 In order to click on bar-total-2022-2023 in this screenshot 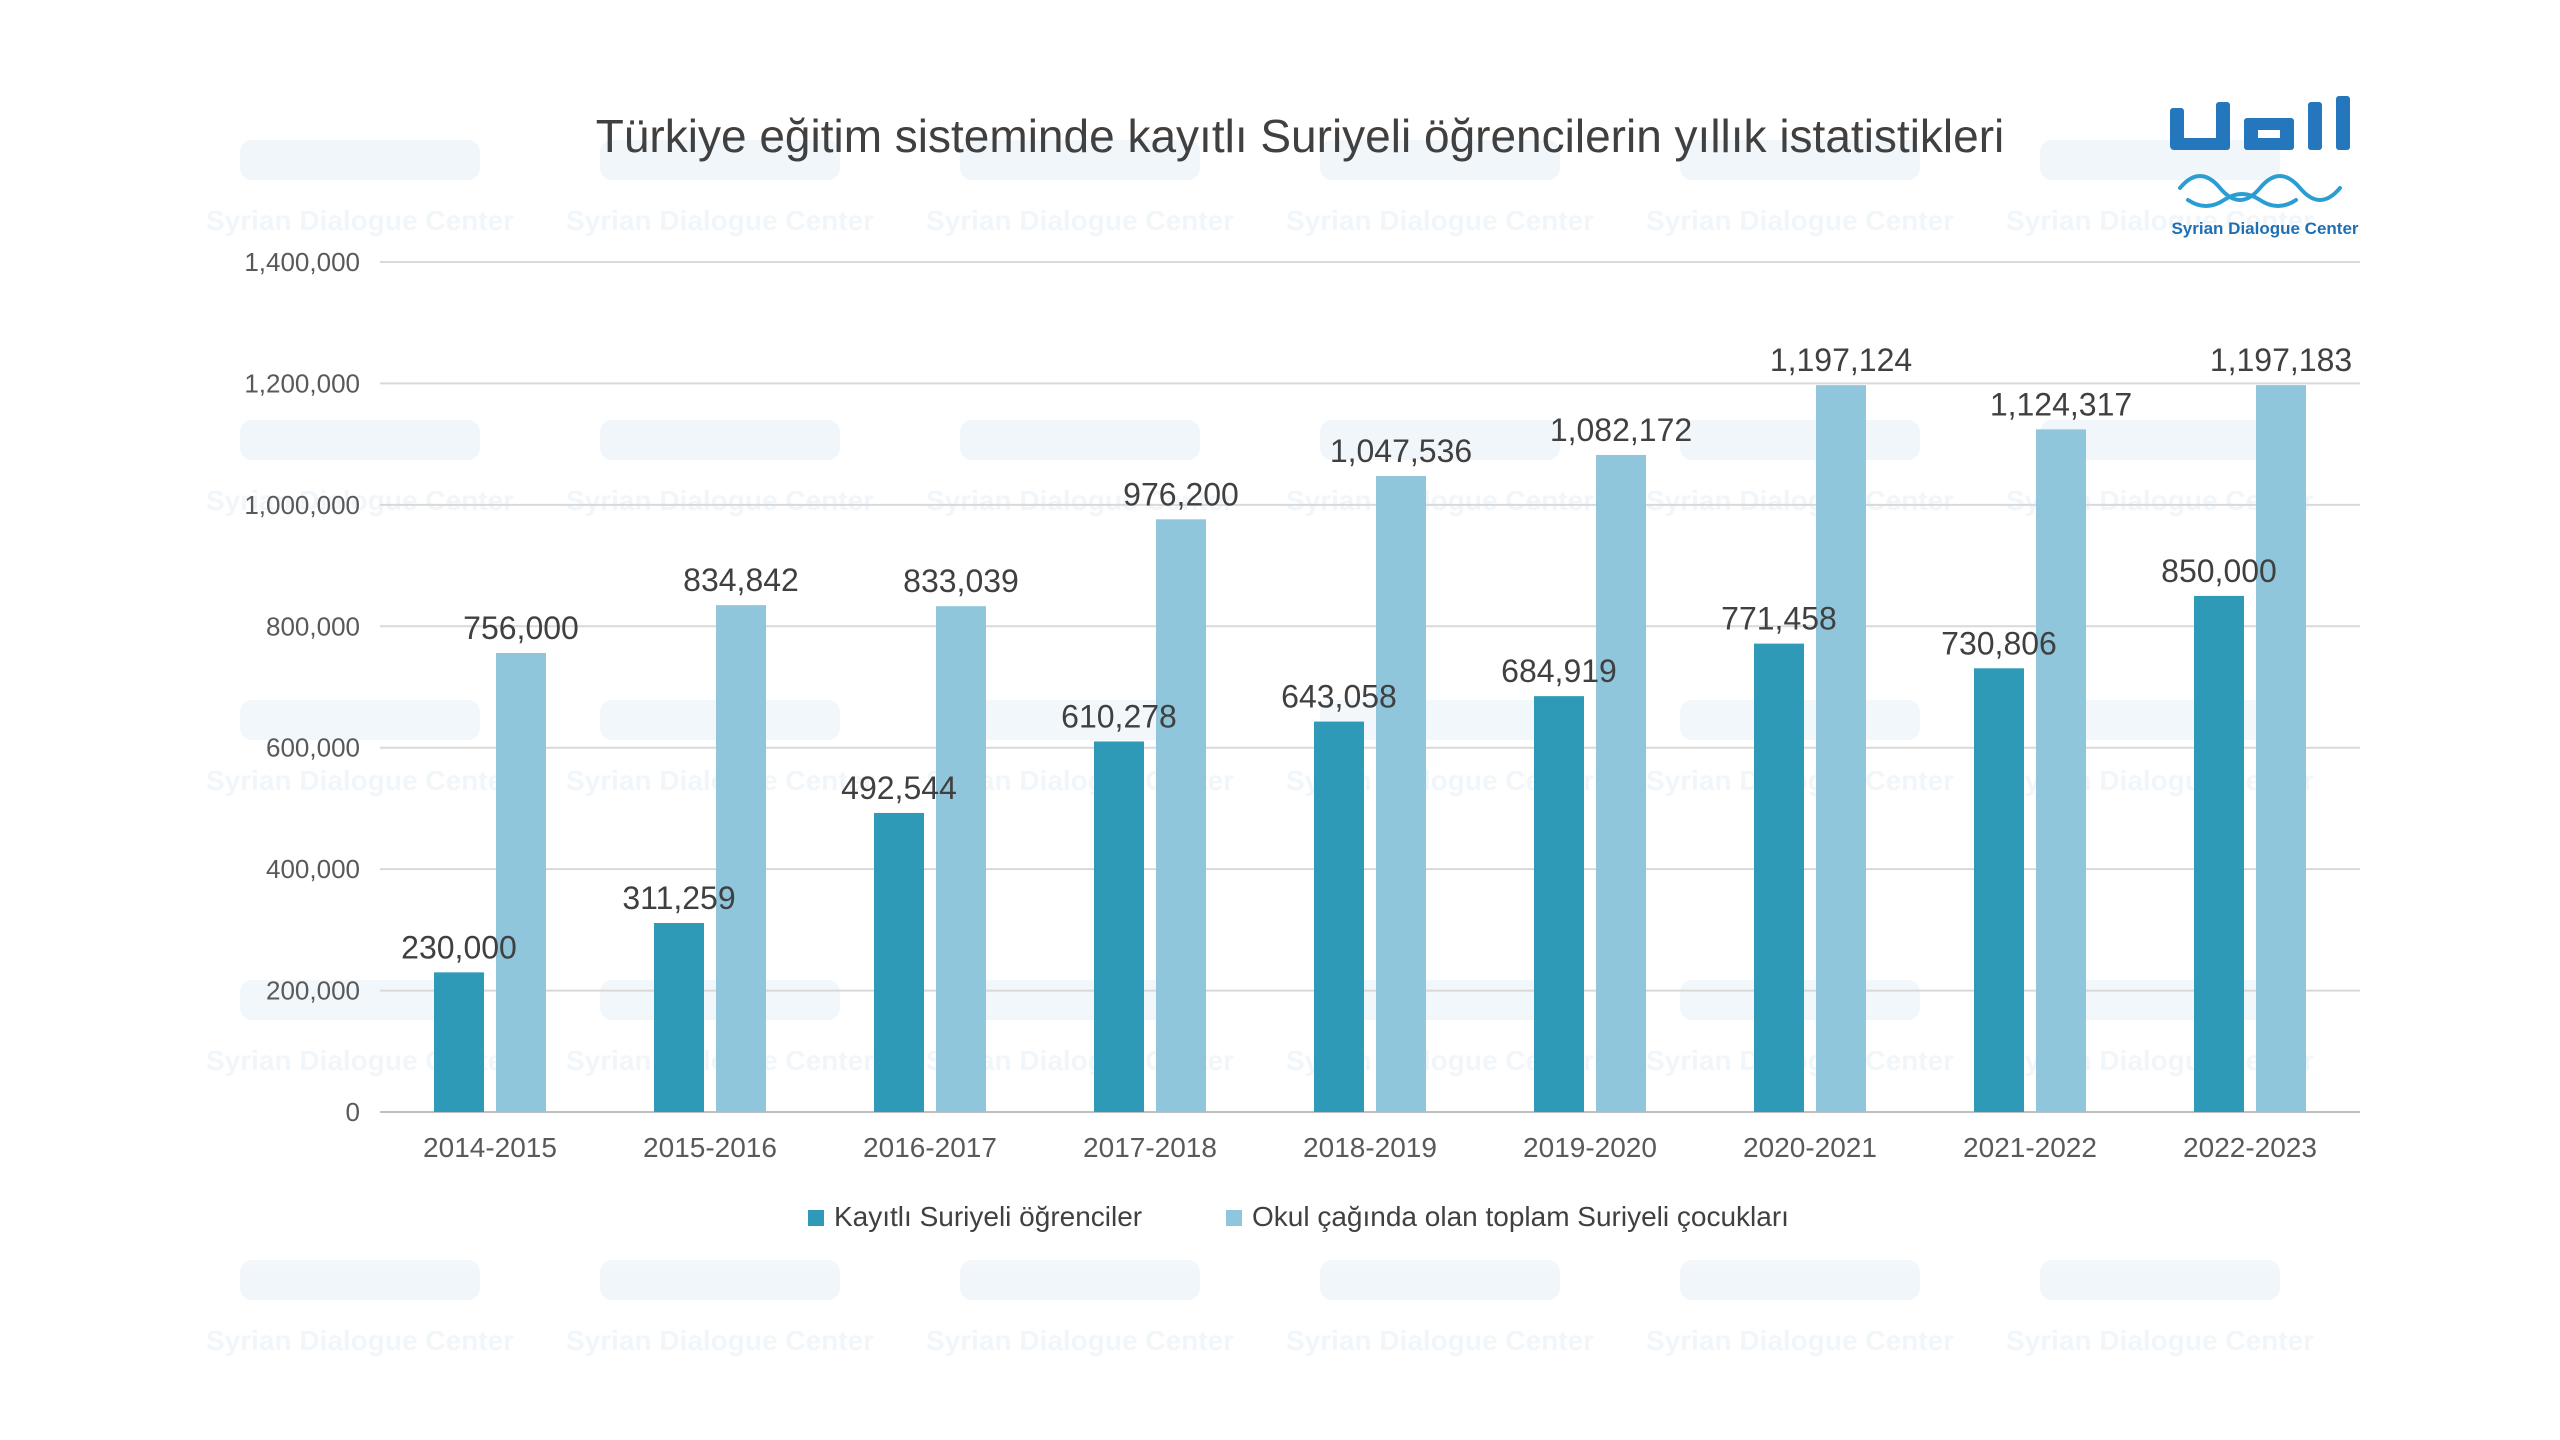, I will do `click(2281, 748)`.